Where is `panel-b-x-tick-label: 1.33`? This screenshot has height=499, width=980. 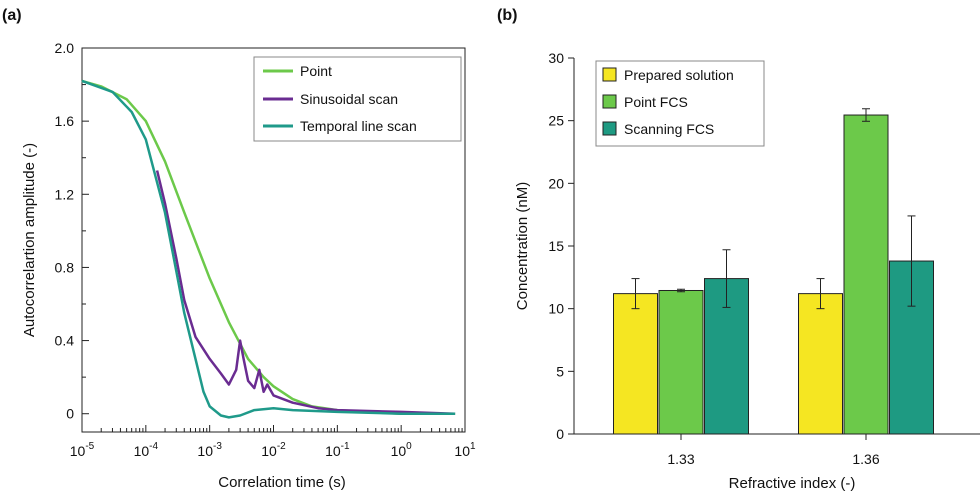 panel-b-x-tick-label: 1.33 is located at coordinates (680, 459).